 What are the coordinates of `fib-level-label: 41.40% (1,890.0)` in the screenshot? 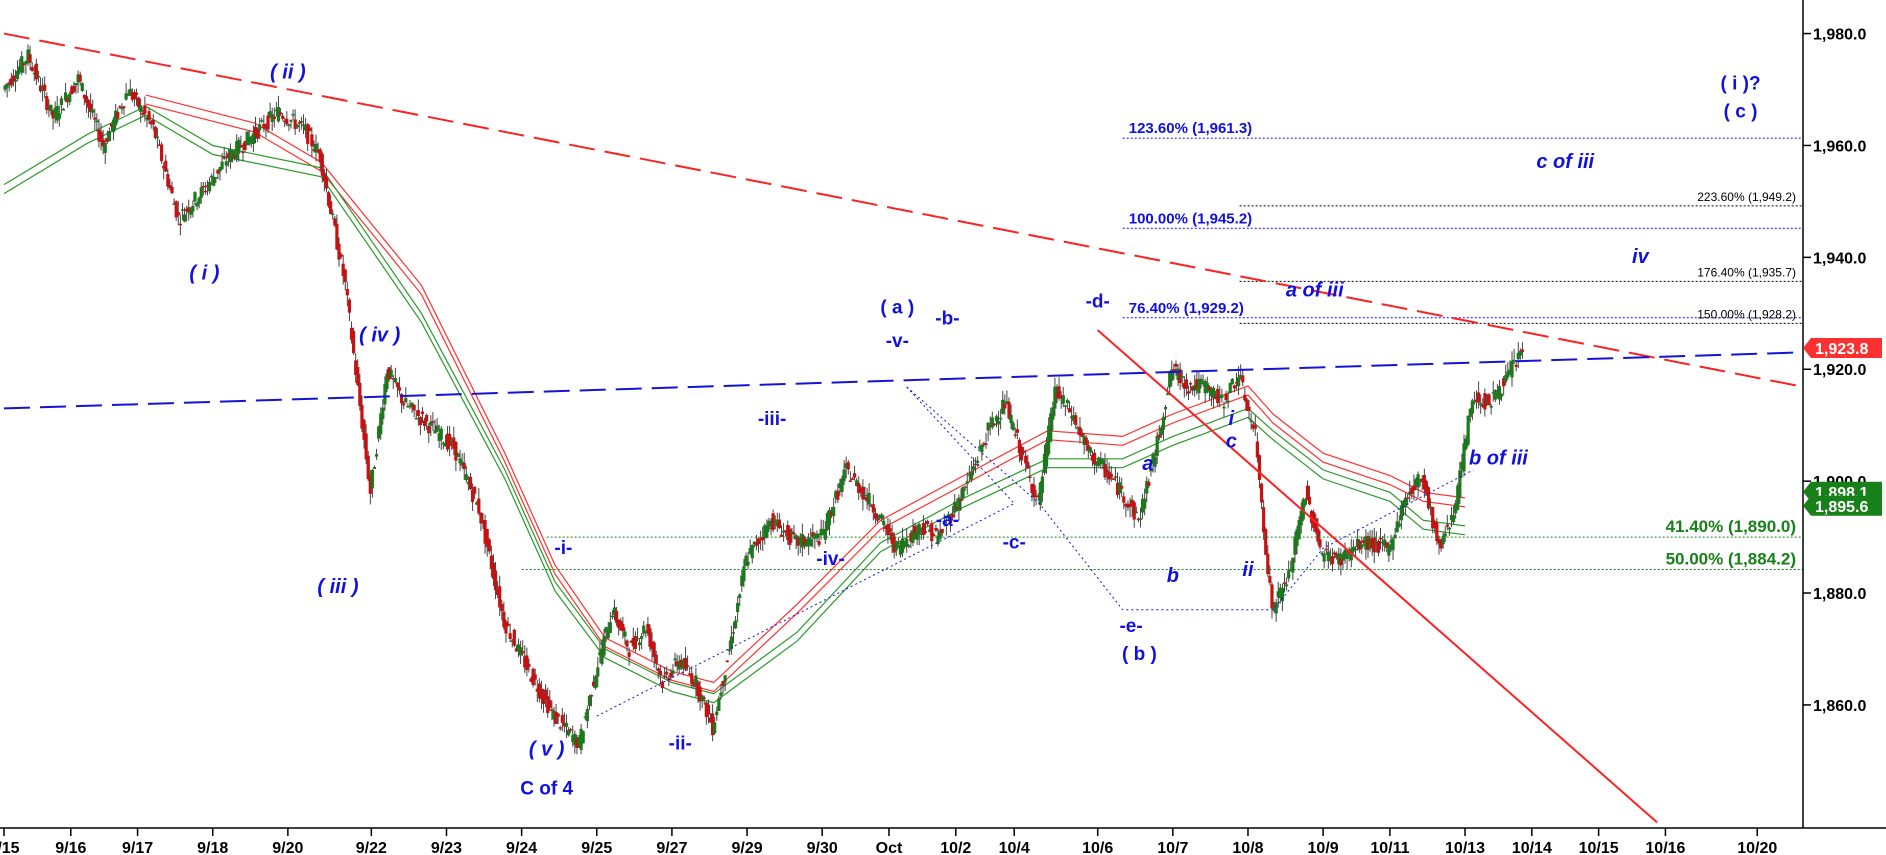 It's located at (1731, 526).